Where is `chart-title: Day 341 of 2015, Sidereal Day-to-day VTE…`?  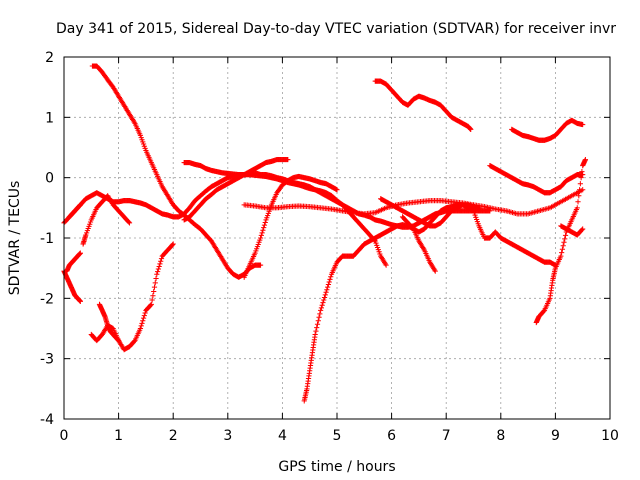
chart-title: Day 341 of 2015, Sidereal Day-to-day VTE… is located at coordinates (336, 29).